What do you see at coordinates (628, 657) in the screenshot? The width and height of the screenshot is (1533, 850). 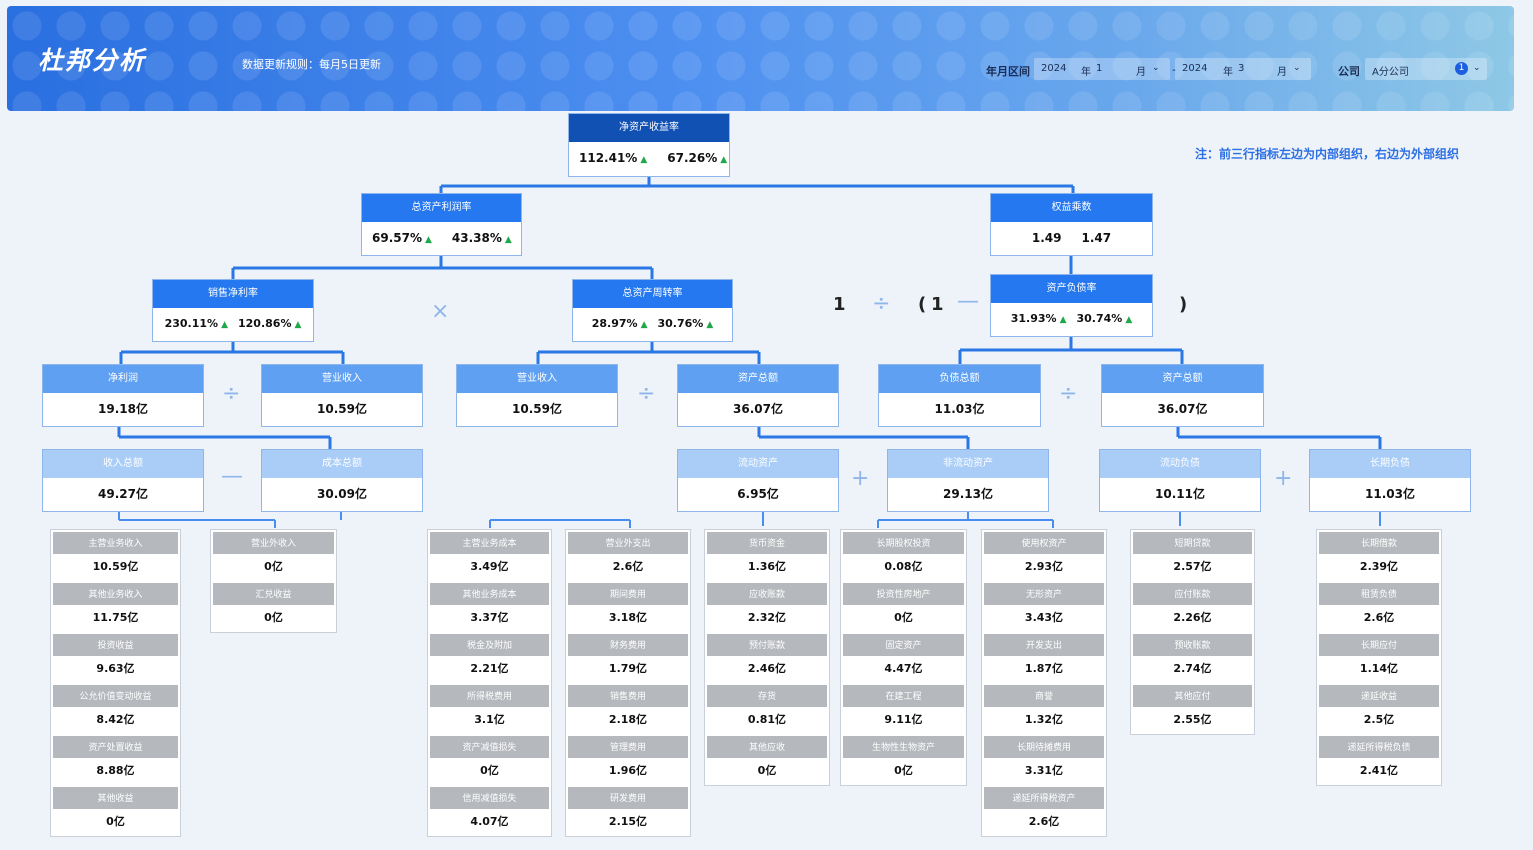 I see `leaf-item: 财务费用 1.79亿` at bounding box center [628, 657].